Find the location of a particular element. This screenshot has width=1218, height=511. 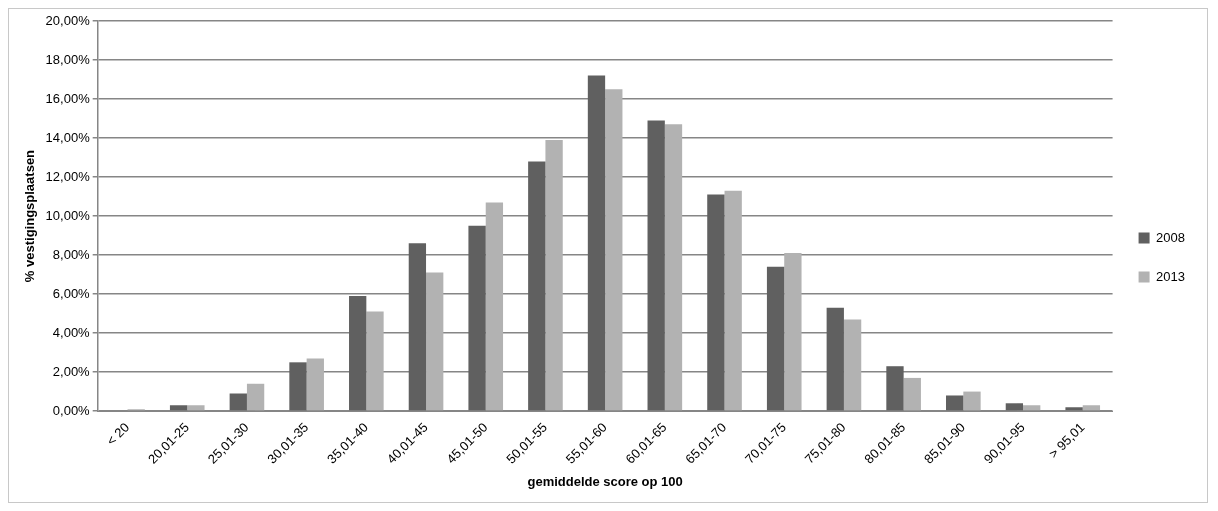

x-axis-title: gemiddelde score op 100 is located at coordinates (605, 481).